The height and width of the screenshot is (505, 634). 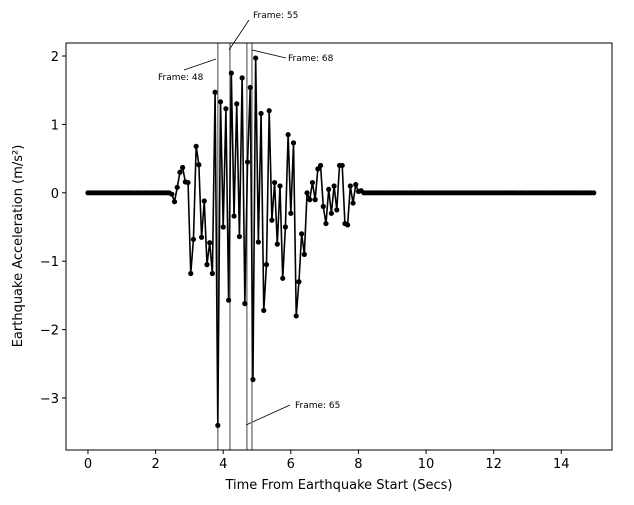 What do you see at coordinates (55, 125) in the screenshot?
I see `y-tick-label: 1` at bounding box center [55, 125].